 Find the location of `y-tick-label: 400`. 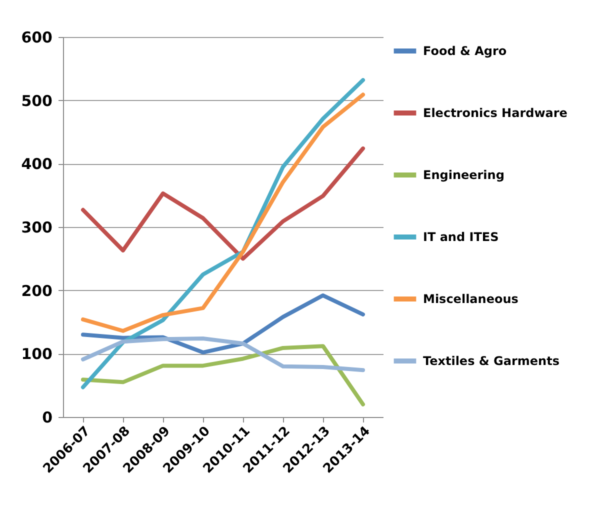

y-tick-label: 400 is located at coordinates (36, 164).